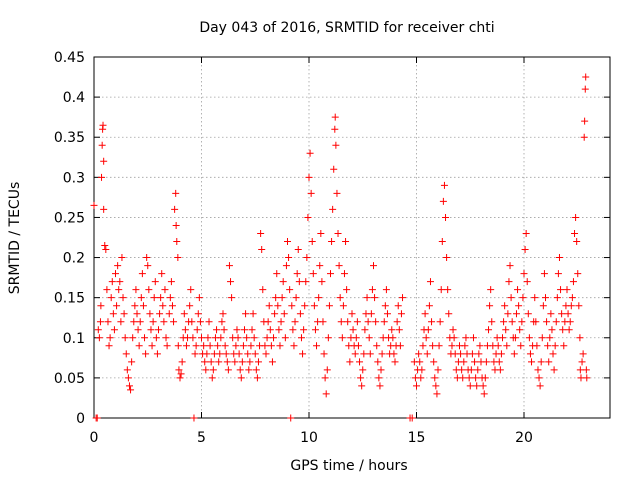  What do you see at coordinates (74, 178) in the screenshot?
I see `y-tick-label: 0.3` at bounding box center [74, 178].